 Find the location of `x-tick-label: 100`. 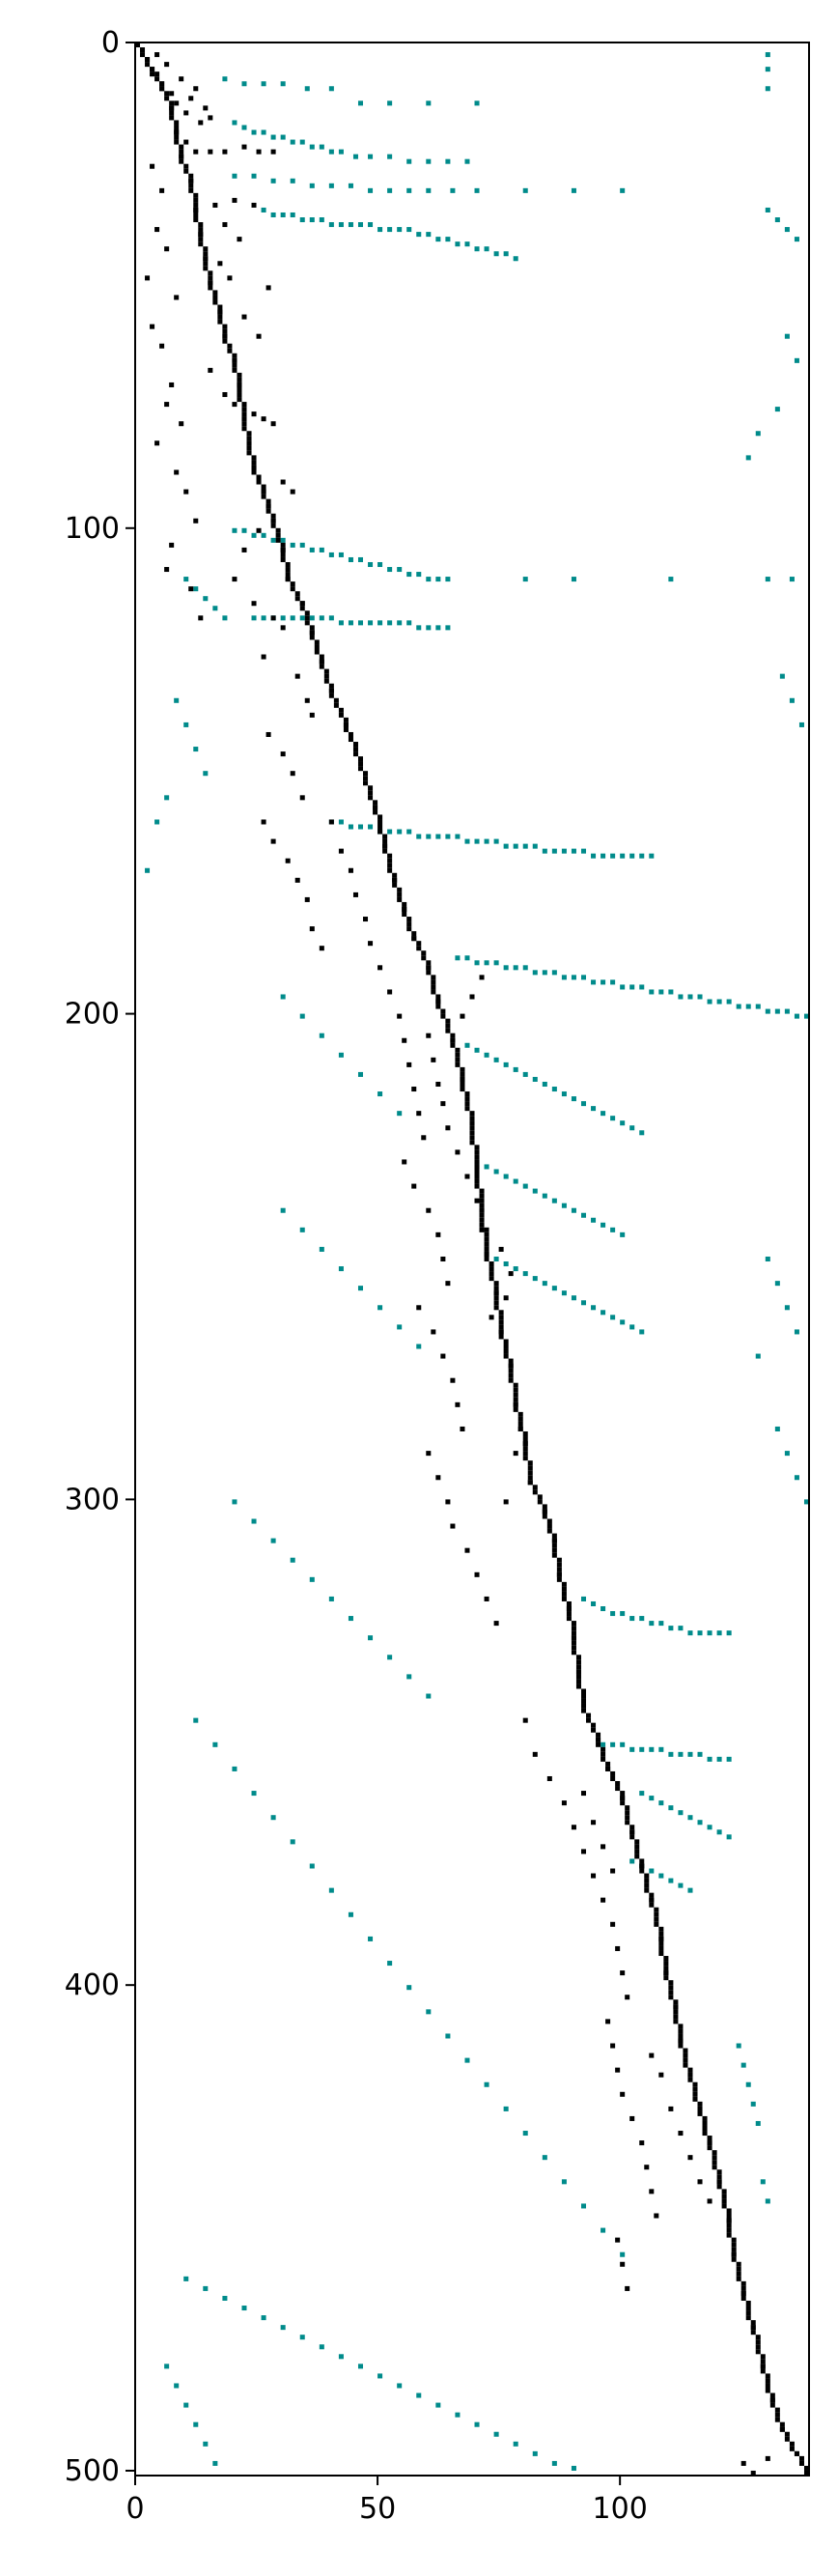

x-tick-label: 100 is located at coordinates (620, 2509).